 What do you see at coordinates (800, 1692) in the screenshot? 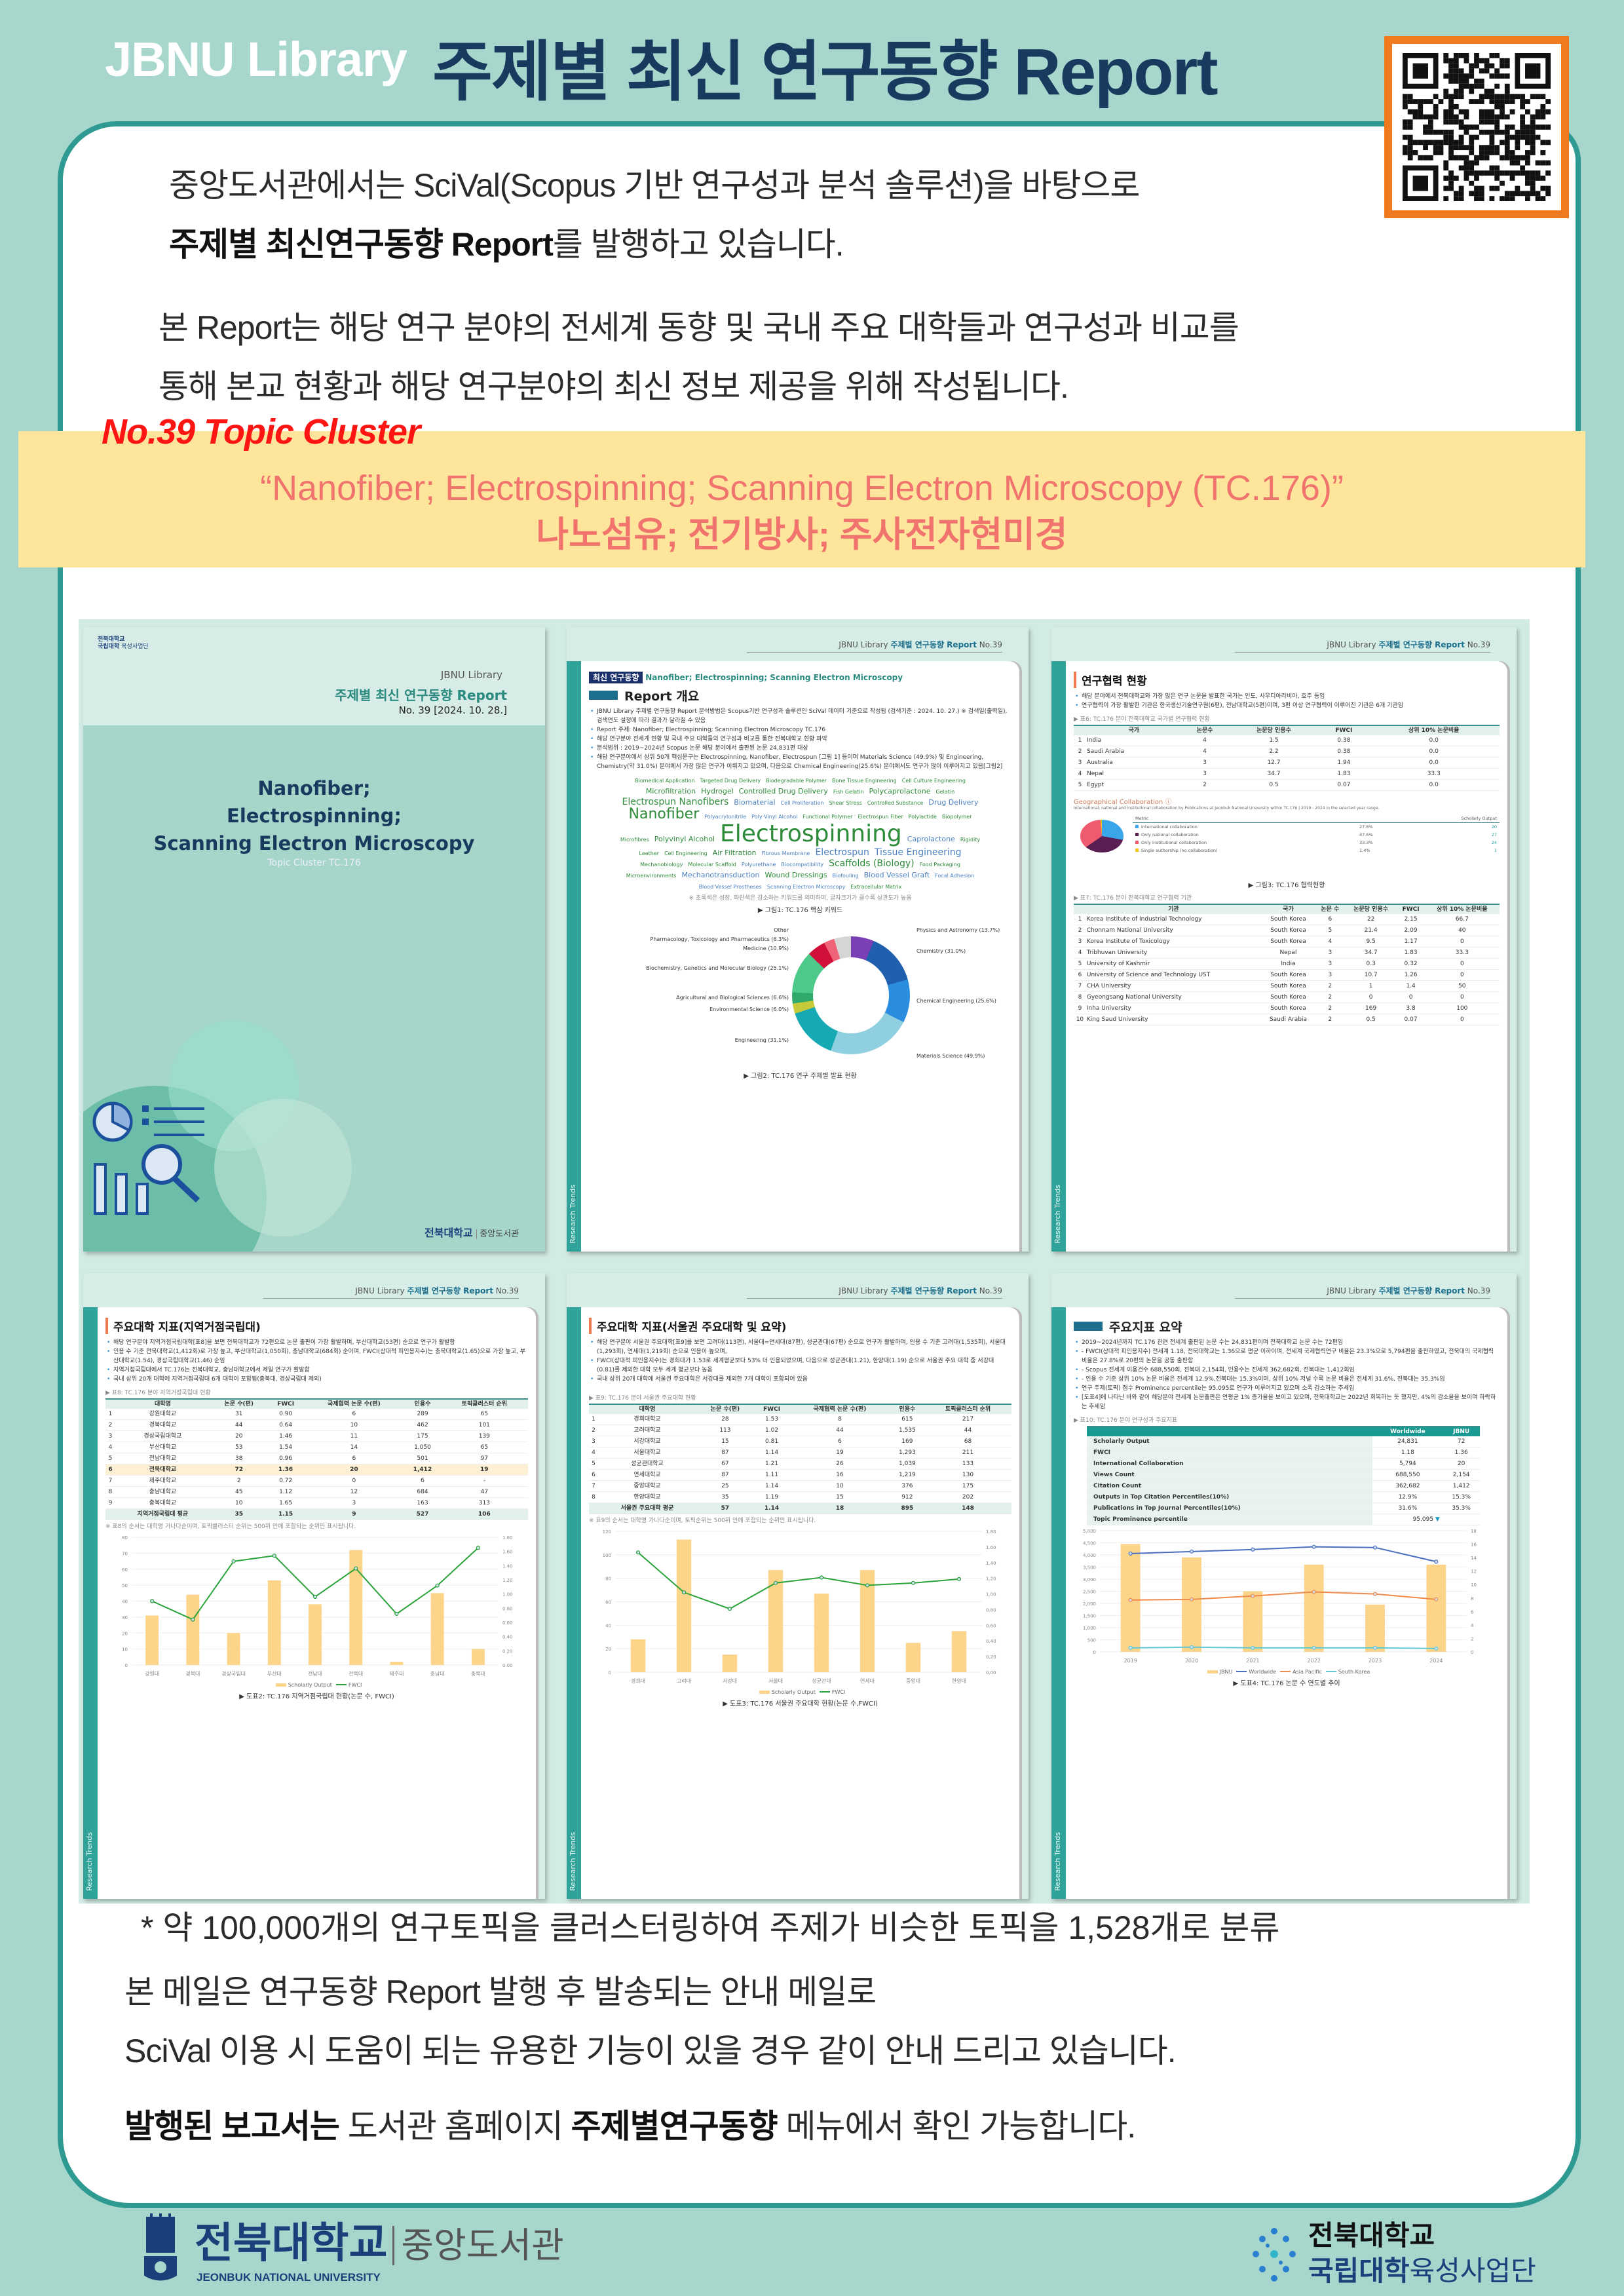
I see `chart-legend: Scholarly Output FWCI` at bounding box center [800, 1692].